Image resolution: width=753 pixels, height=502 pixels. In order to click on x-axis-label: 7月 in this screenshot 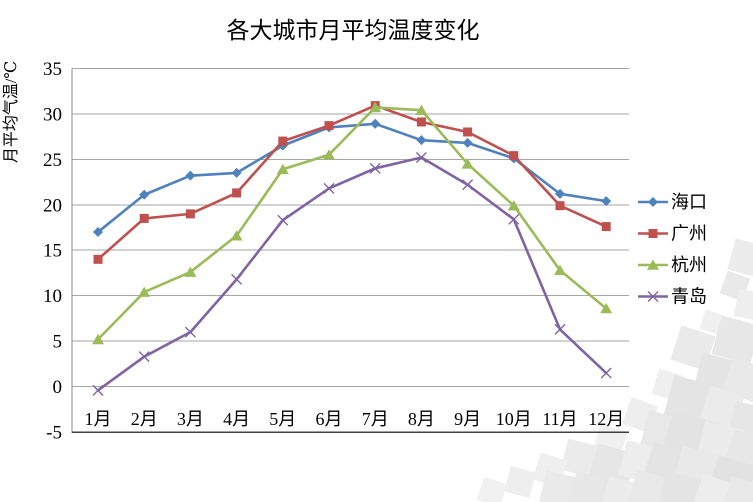, I will do `click(375, 419)`.